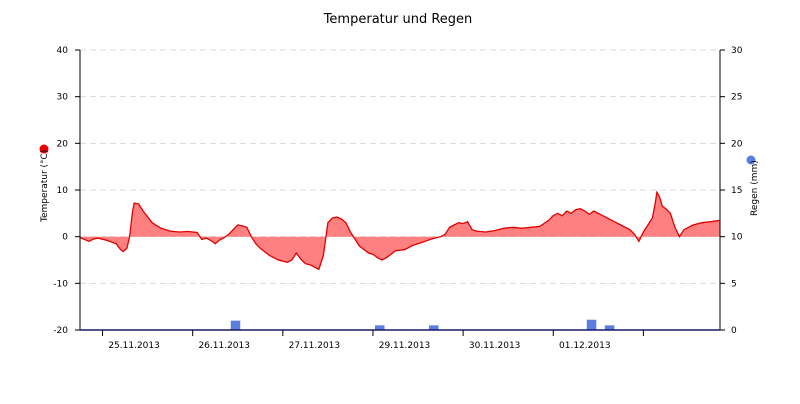  What do you see at coordinates (63, 144) in the screenshot?
I see `y-left-tick-label: 20` at bounding box center [63, 144].